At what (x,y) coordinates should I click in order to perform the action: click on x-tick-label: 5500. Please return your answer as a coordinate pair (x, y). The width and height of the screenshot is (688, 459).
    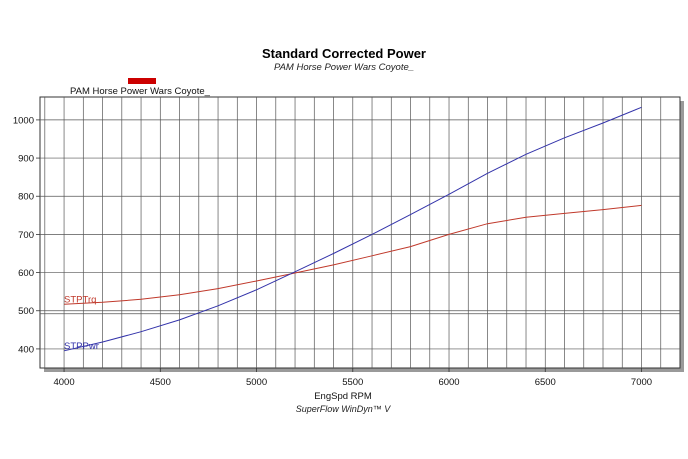
    Looking at the image, I should click on (352, 382).